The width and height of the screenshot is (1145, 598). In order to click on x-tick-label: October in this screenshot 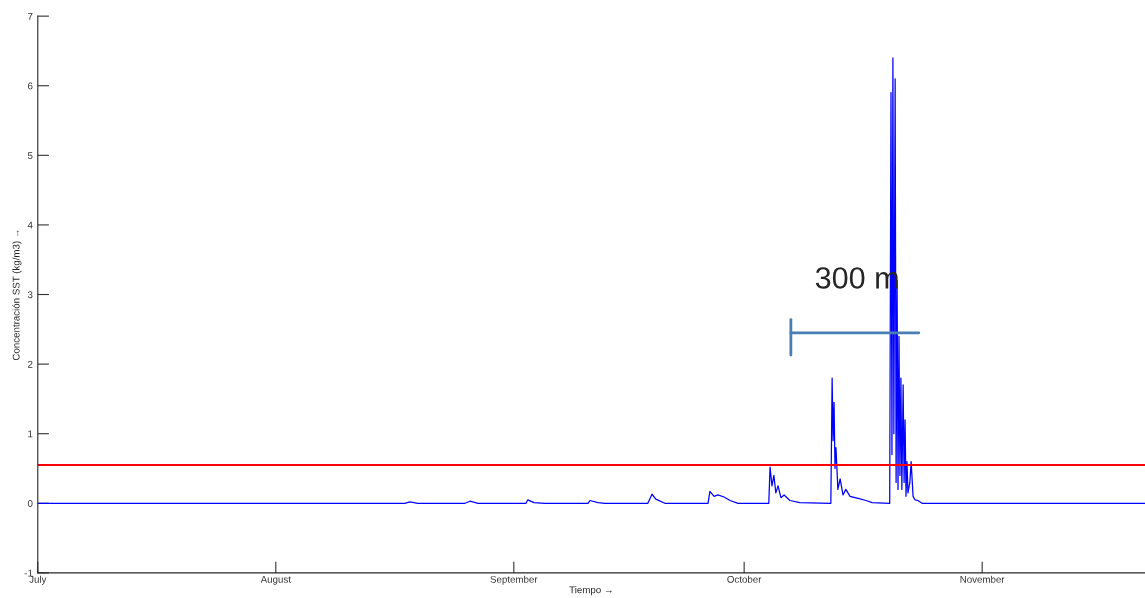, I will do `click(744, 579)`.